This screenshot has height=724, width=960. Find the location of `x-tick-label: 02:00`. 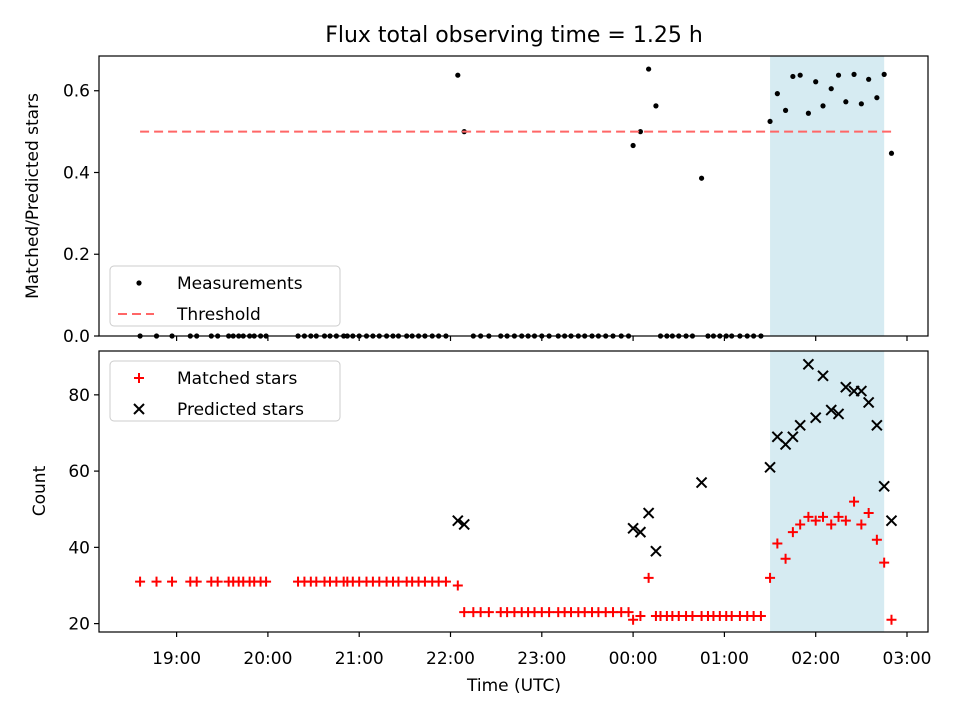

x-tick-label: 02:00 is located at coordinates (815, 659).